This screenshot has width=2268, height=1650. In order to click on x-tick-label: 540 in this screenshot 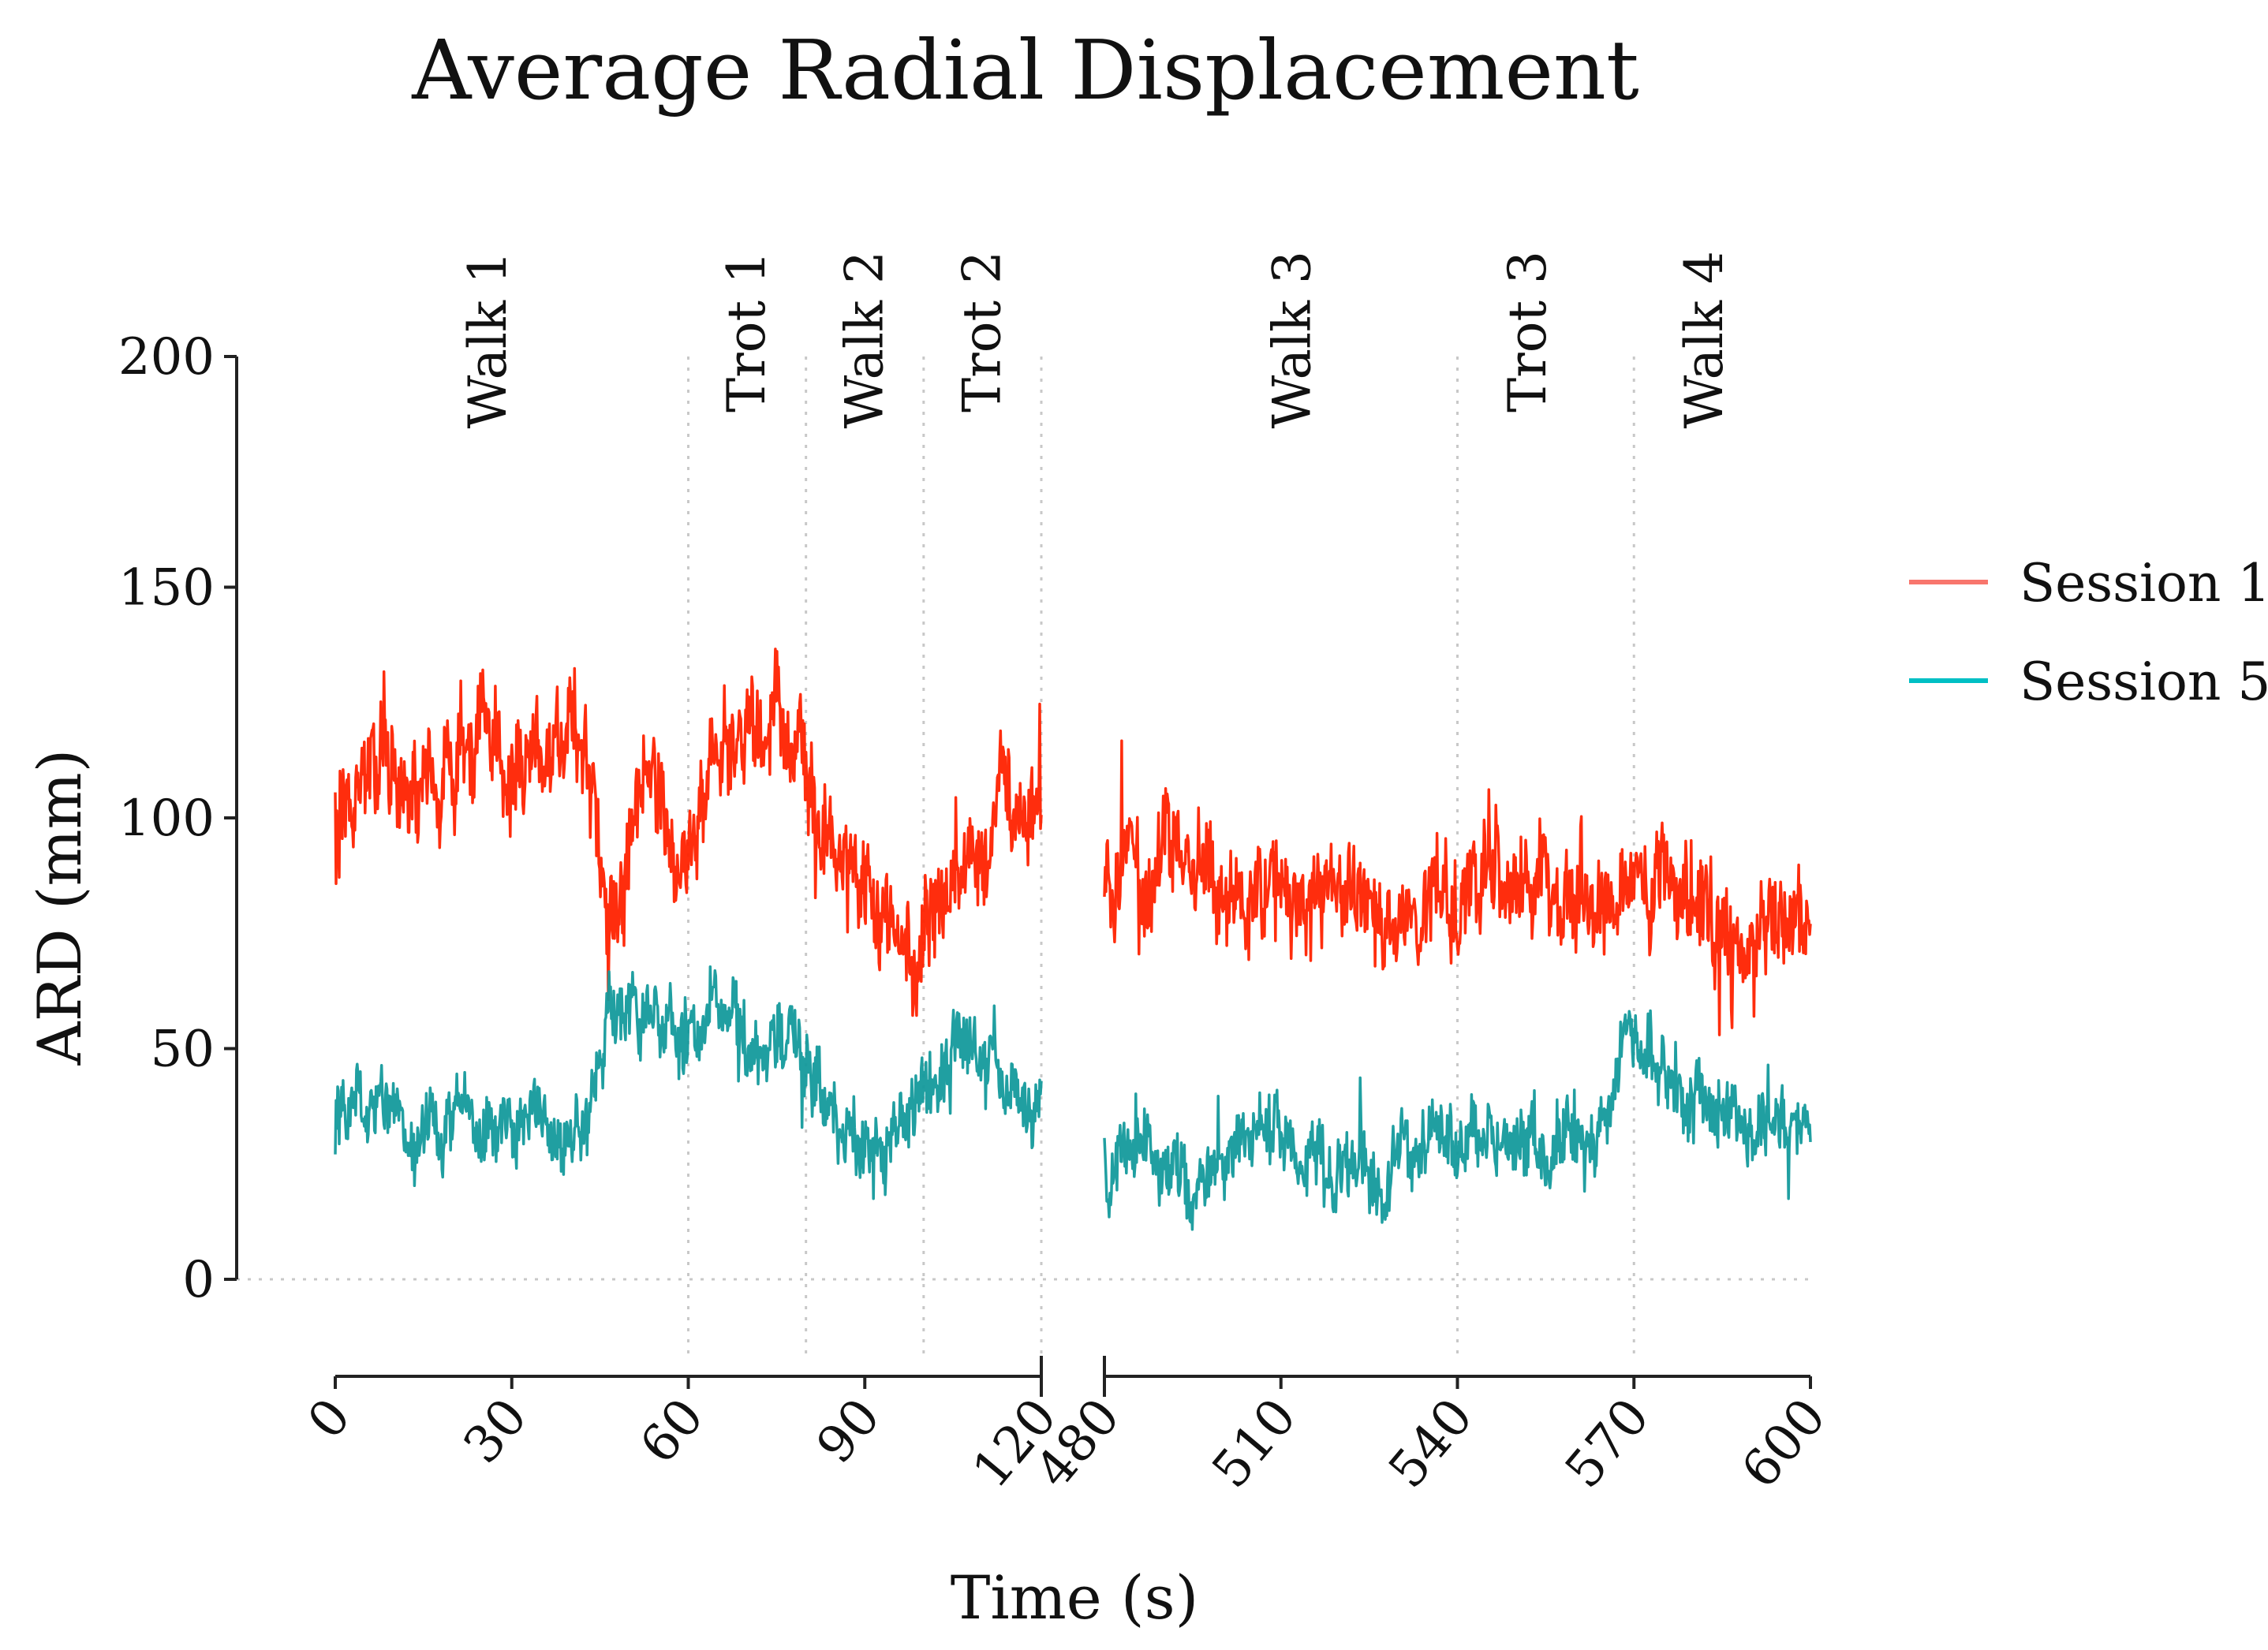, I will do `click(1431, 1443)`.